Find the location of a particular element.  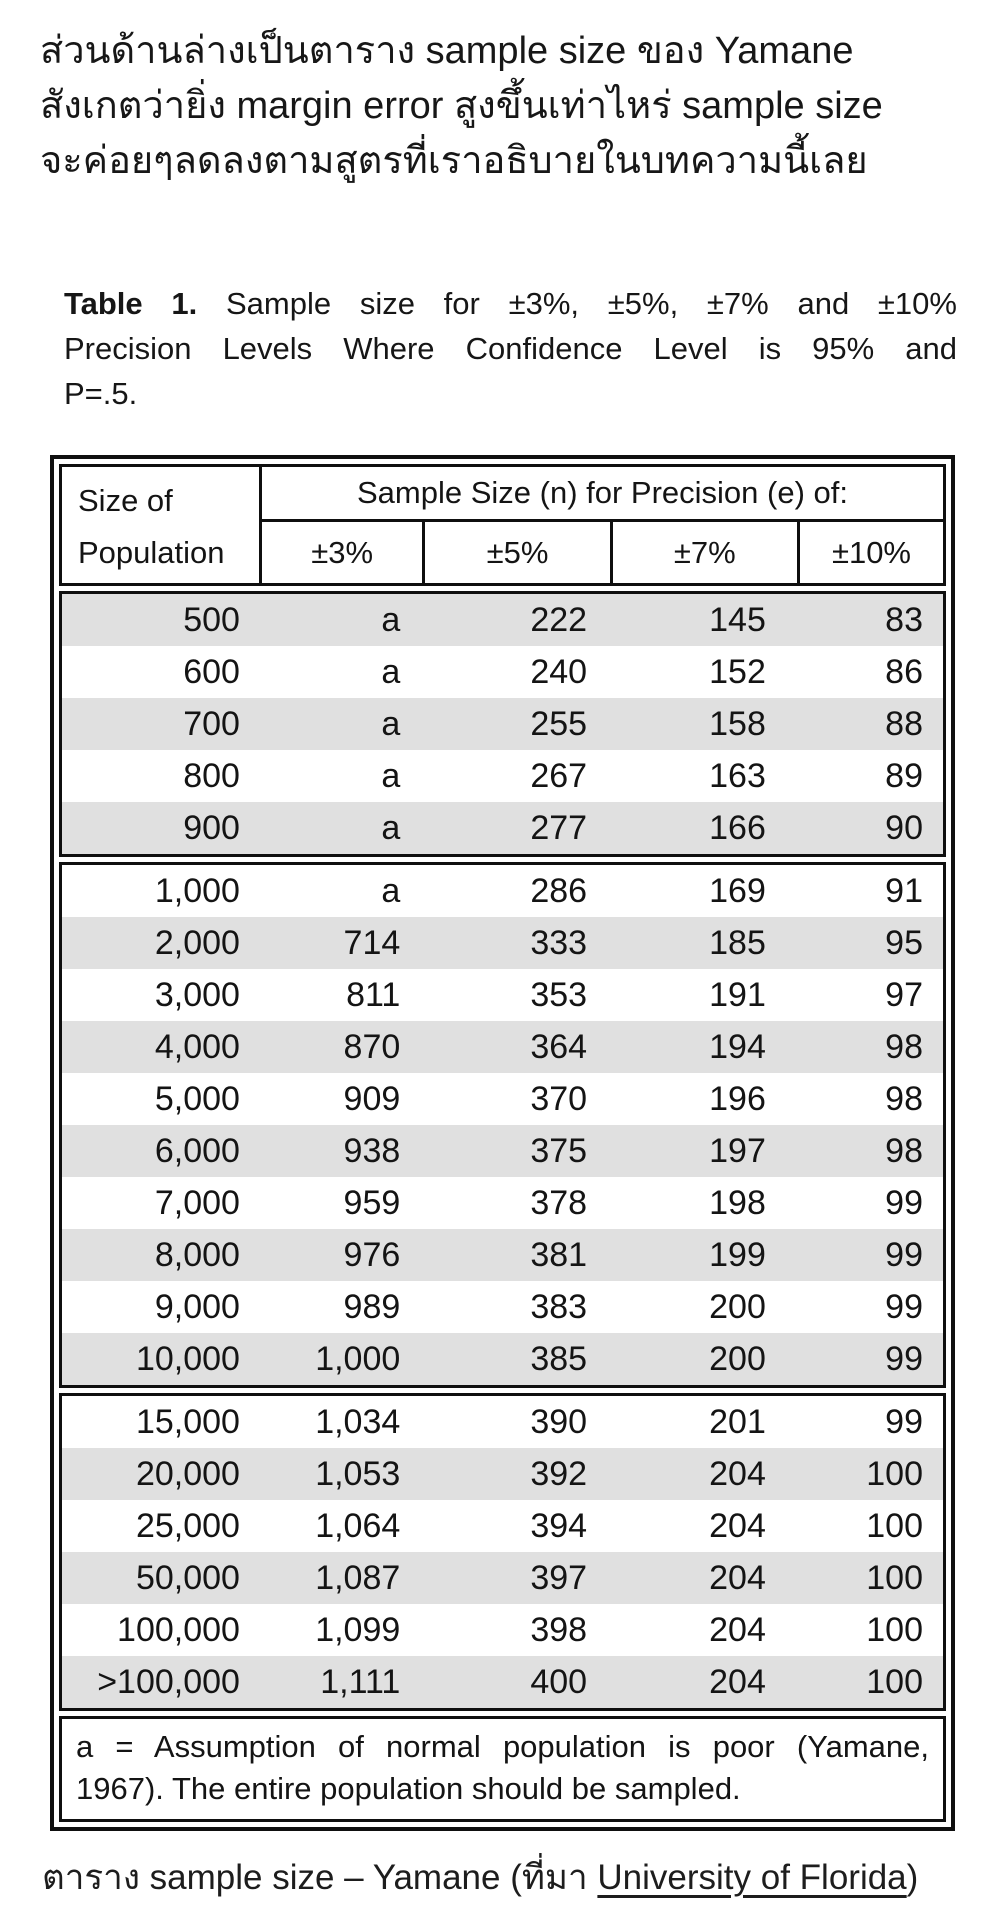

table-cell: 394 is located at coordinates (559, 1525).